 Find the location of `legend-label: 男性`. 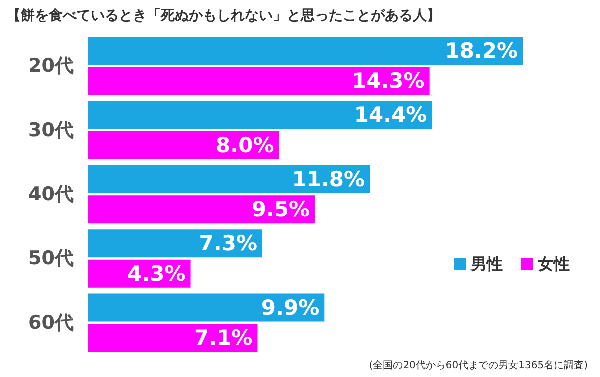

legend-label: 男性 is located at coordinates (486, 264).